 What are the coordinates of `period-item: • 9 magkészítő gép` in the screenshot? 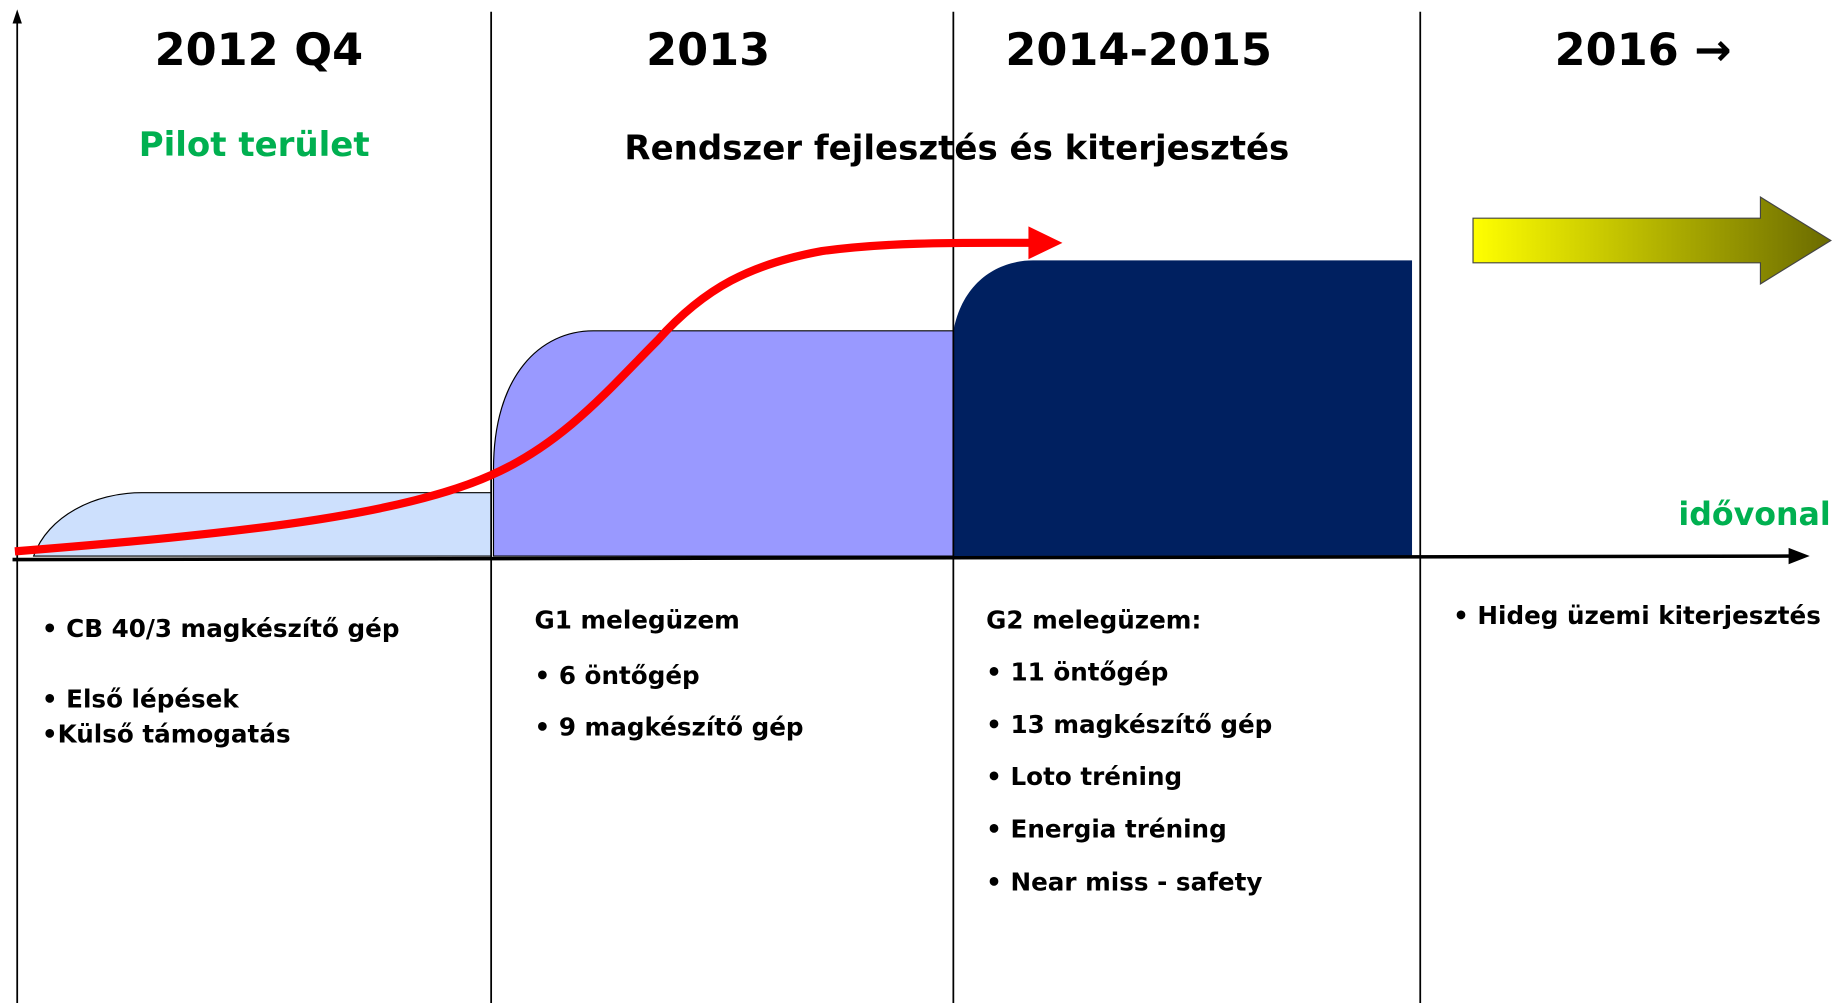 It's located at (669, 726).